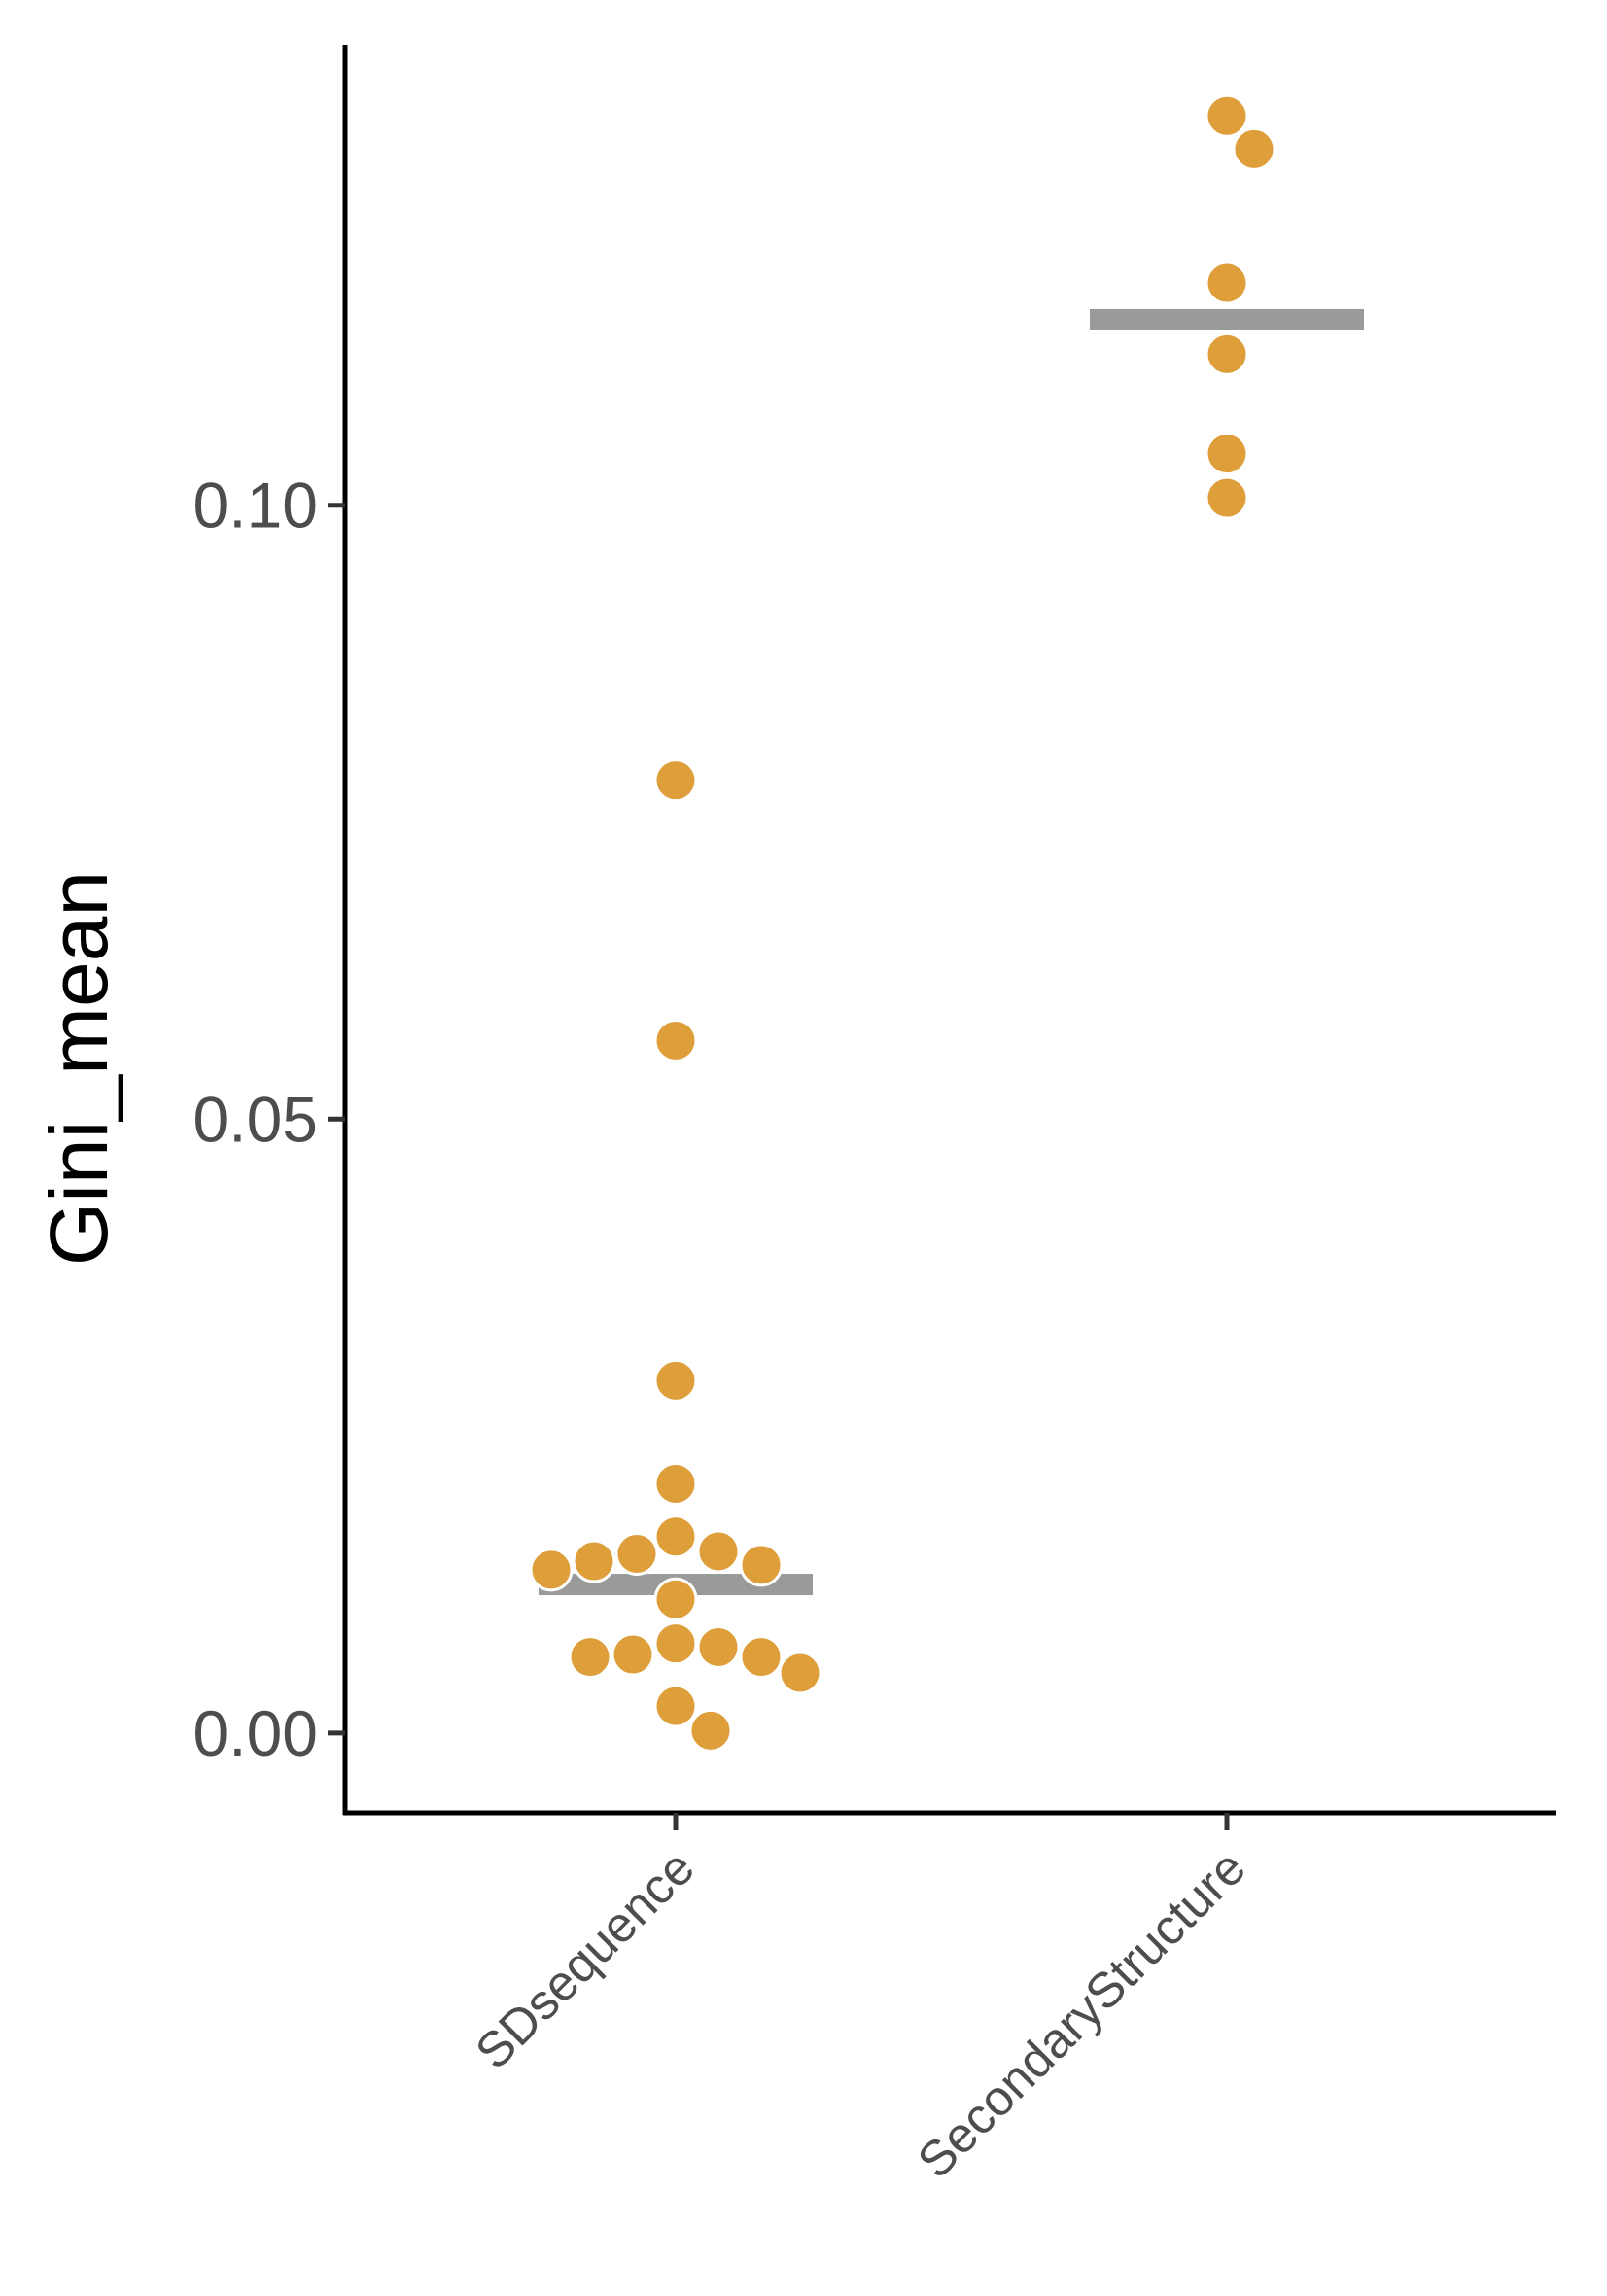 The image size is (1607, 2296). What do you see at coordinates (585, 1959) in the screenshot?
I see `x-tick-label: SDsequence` at bounding box center [585, 1959].